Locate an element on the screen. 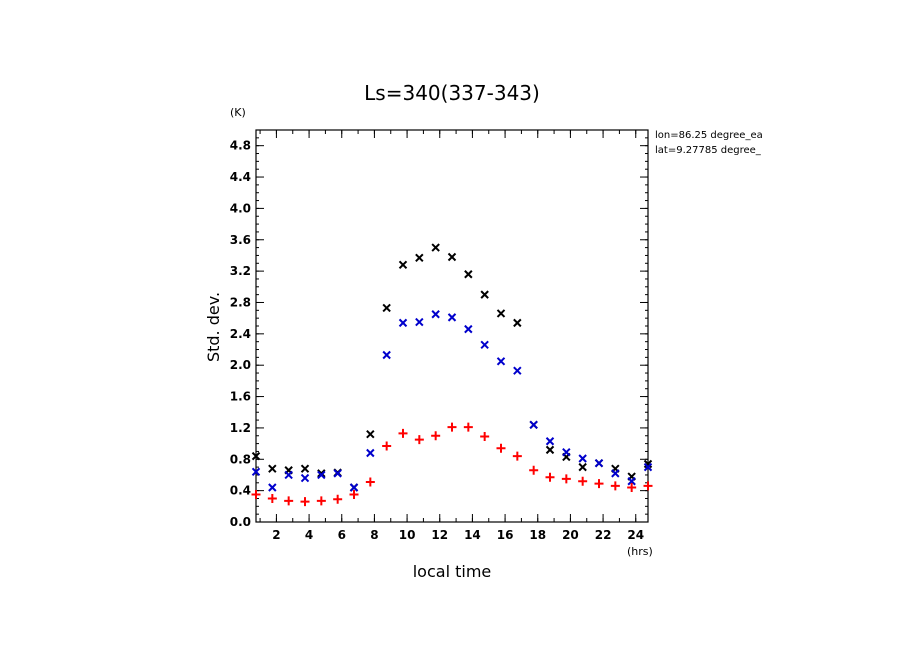 The width and height of the screenshot is (904, 654). x-tick-label: 6 is located at coordinates (342, 535).